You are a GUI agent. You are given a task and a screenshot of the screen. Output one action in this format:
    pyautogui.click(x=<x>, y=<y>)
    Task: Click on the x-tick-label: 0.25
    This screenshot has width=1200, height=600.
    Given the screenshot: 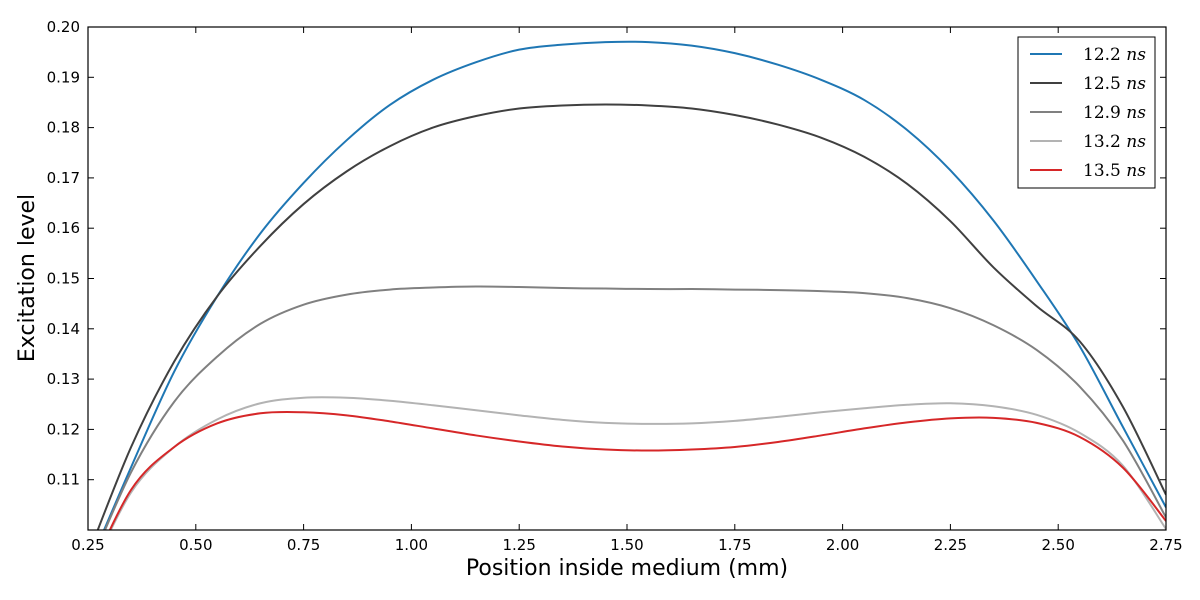 What is the action you would take?
    pyautogui.click(x=87, y=545)
    